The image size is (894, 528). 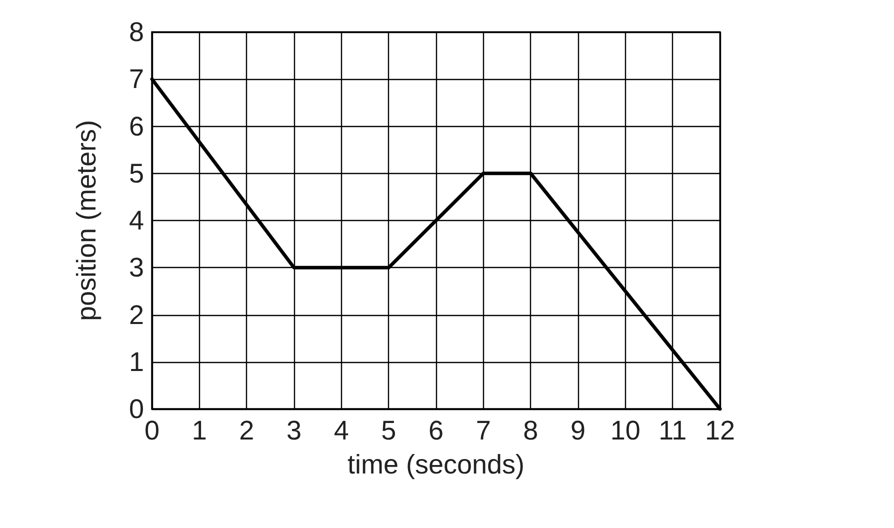 What do you see at coordinates (136, 267) in the screenshot?
I see `y-tick-label: 3` at bounding box center [136, 267].